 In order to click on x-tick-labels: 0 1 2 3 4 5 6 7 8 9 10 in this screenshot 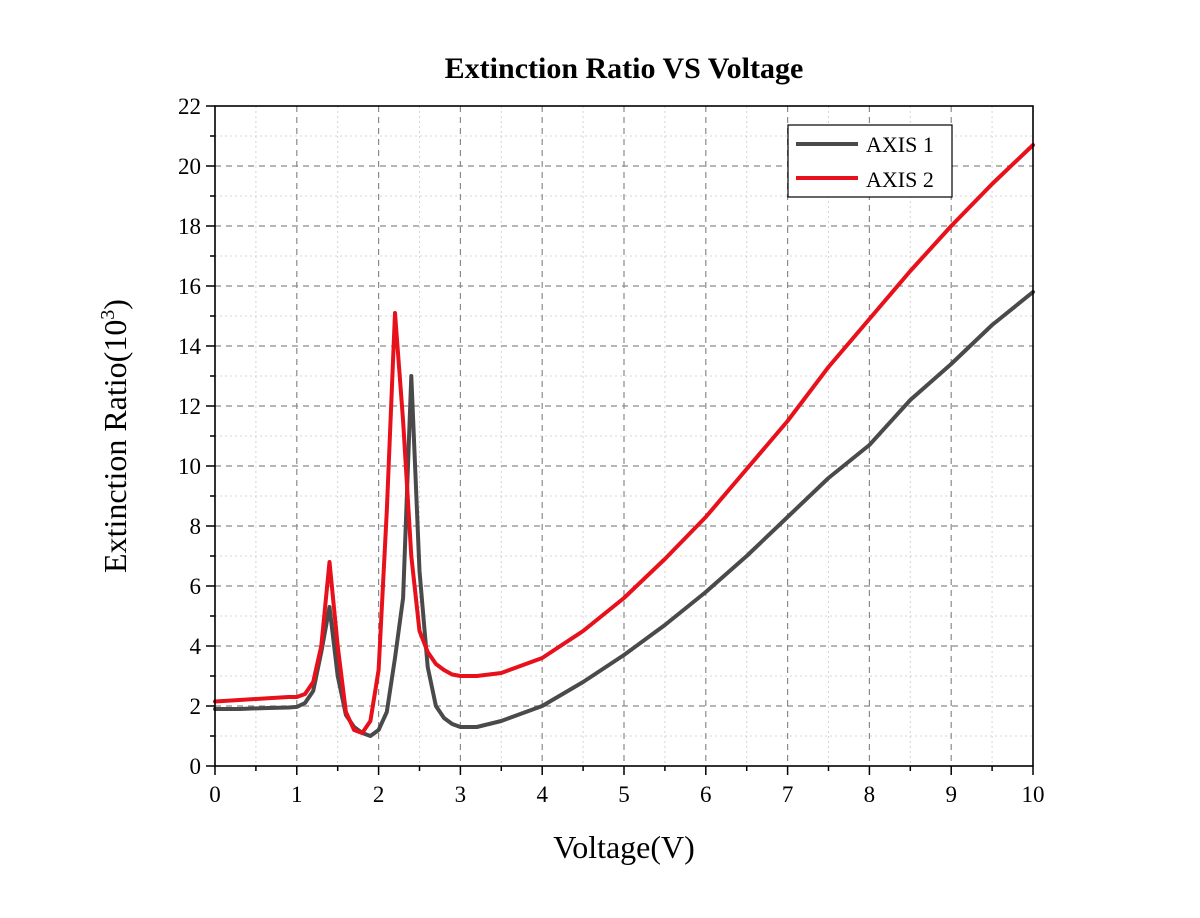, I will do `click(626, 794)`.